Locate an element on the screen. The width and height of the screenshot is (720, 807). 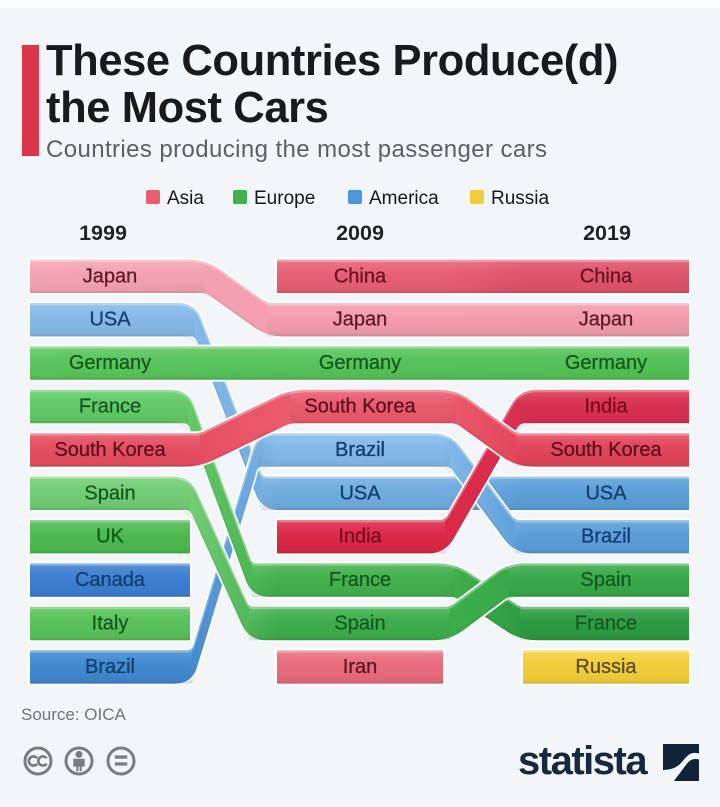
svg-text: 2009 is located at coordinates (360, 233).